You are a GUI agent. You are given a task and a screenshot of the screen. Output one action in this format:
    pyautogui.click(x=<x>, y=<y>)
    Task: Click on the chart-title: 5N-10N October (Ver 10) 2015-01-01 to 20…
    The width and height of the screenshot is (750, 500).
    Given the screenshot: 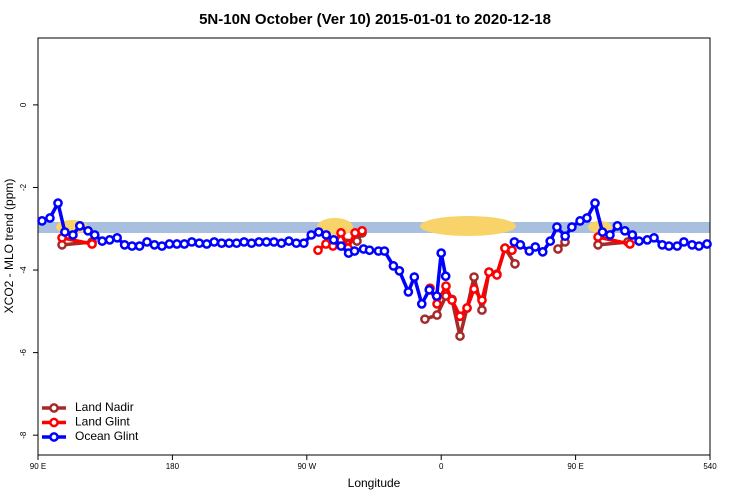 What is the action you would take?
    pyautogui.click(x=375, y=19)
    